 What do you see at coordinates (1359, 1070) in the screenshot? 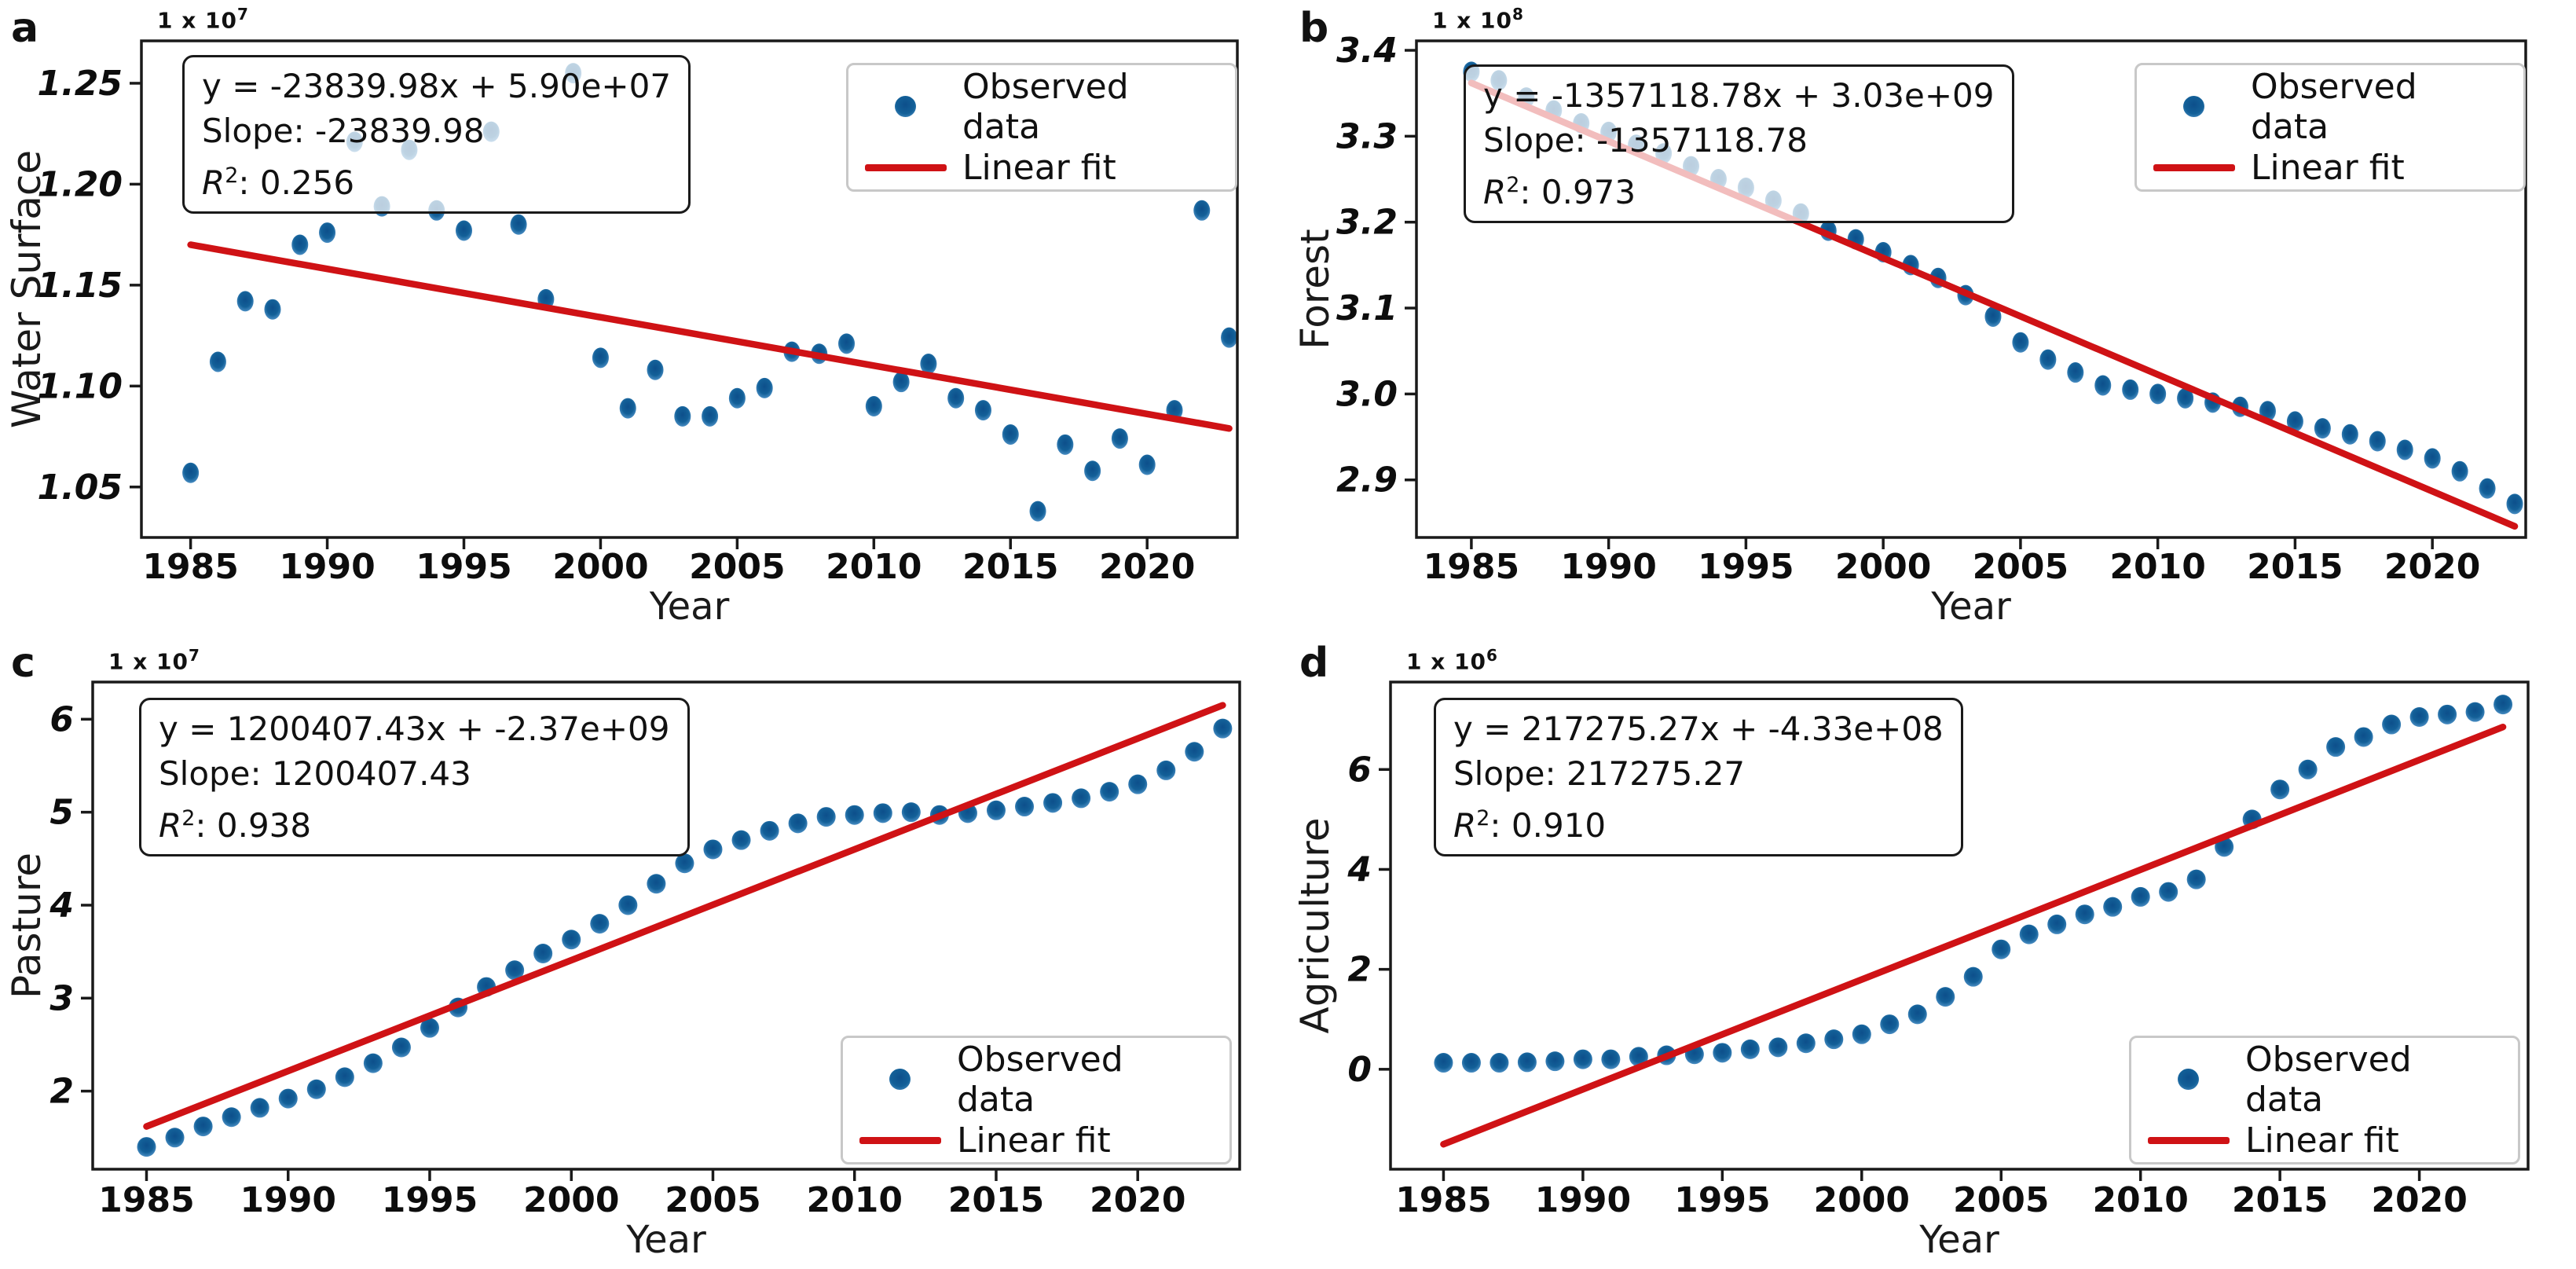
I see `y-tick-label: 0` at bounding box center [1359, 1070].